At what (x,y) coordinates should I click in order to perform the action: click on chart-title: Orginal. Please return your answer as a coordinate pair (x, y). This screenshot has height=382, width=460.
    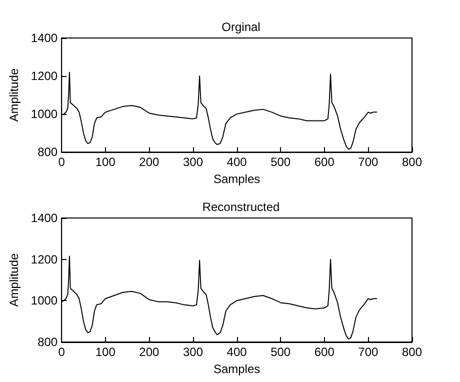
    Looking at the image, I should click on (241, 27).